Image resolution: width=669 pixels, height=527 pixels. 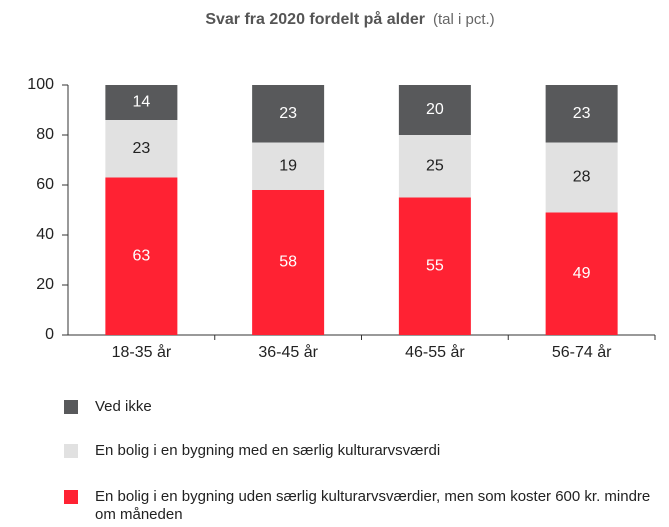 I want to click on data-label: 58, so click(x=288, y=262).